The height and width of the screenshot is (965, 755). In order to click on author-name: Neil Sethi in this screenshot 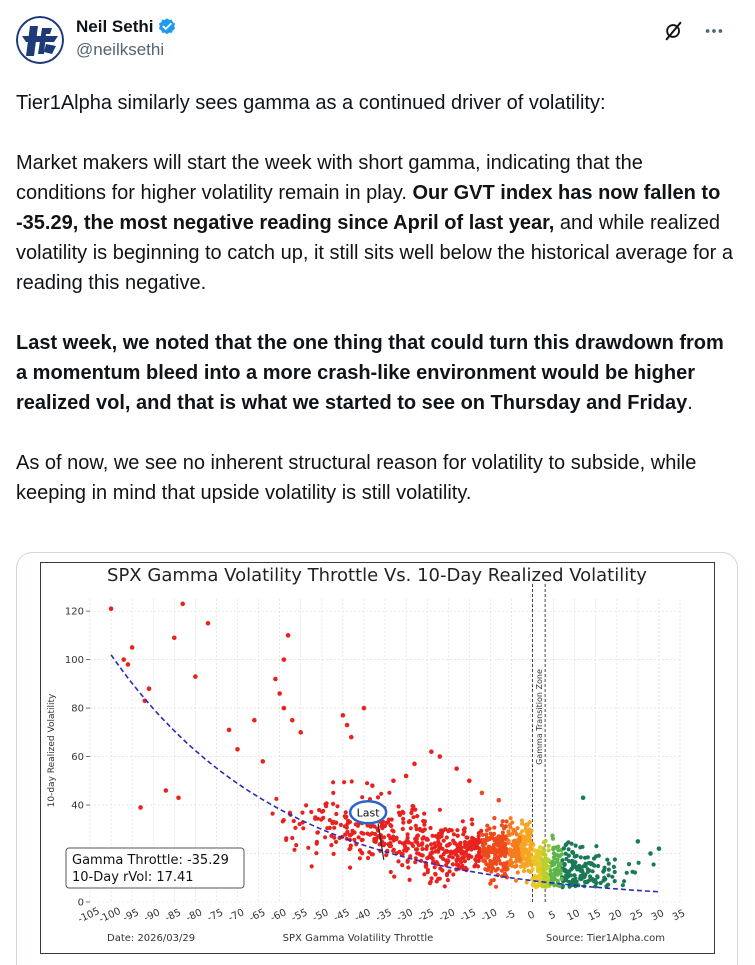, I will do `click(115, 26)`.